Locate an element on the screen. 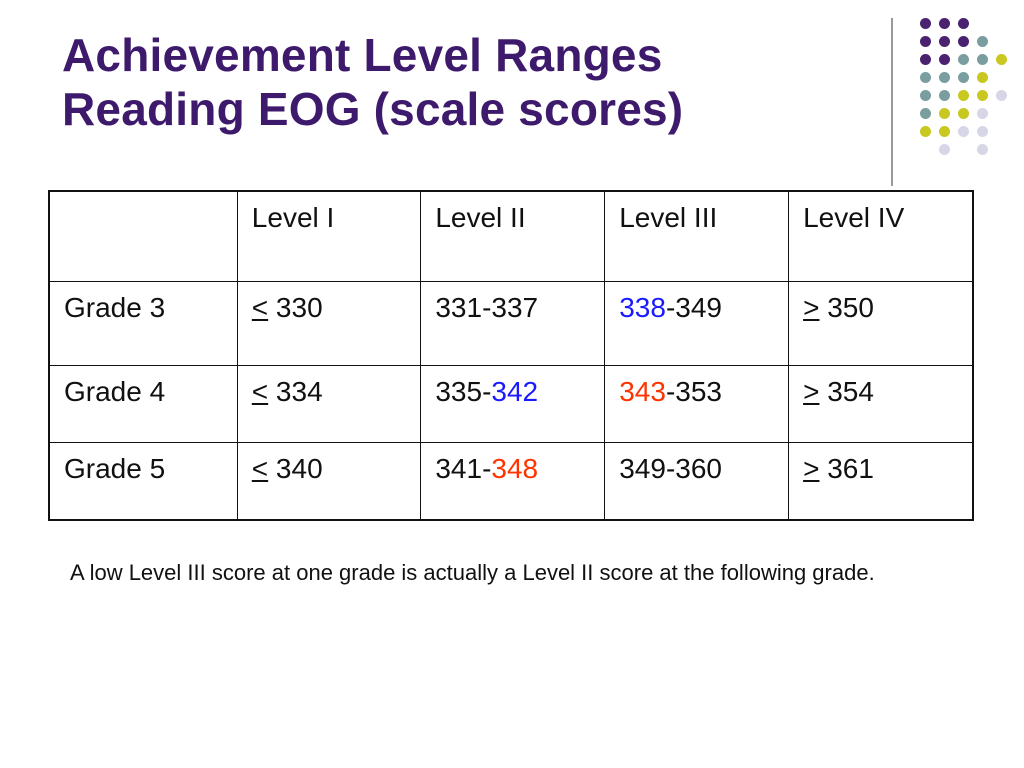 This screenshot has width=1024, height=768. table-header-cell: Level III is located at coordinates (697, 236).